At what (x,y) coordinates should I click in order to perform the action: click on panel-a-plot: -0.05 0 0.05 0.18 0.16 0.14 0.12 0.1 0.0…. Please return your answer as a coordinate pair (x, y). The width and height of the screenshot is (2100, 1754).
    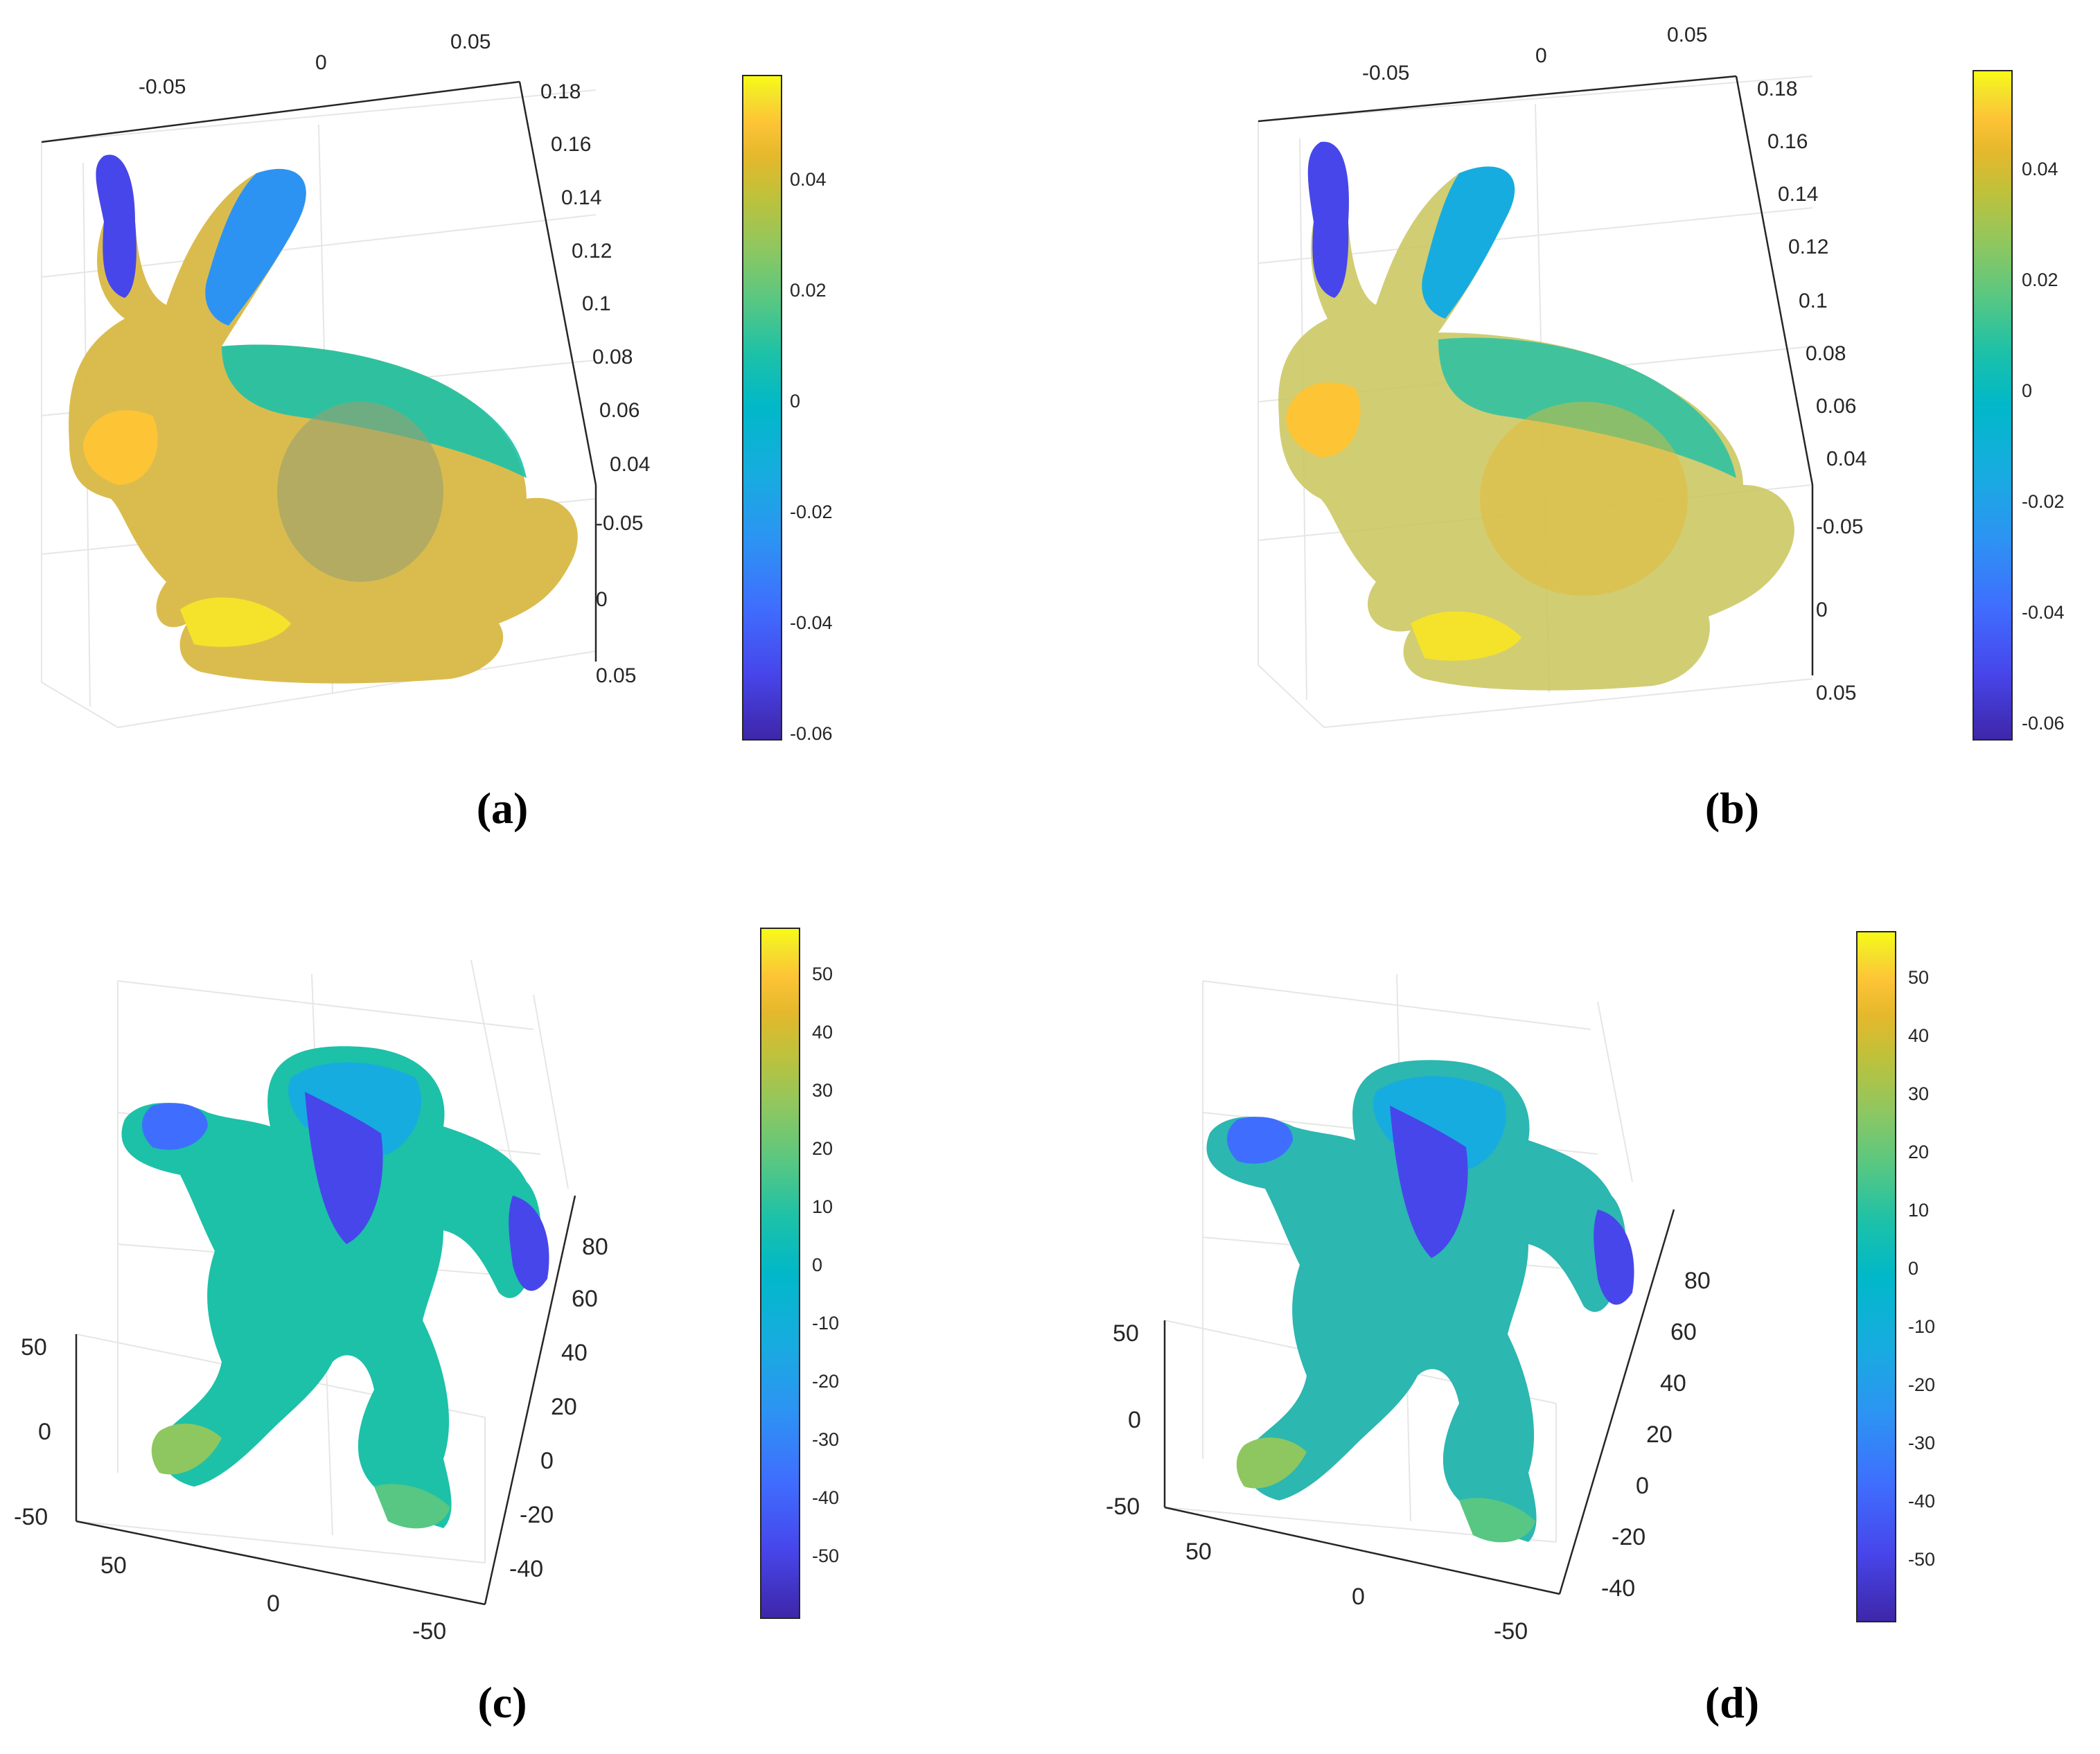
    Looking at the image, I should click on (345, 379).